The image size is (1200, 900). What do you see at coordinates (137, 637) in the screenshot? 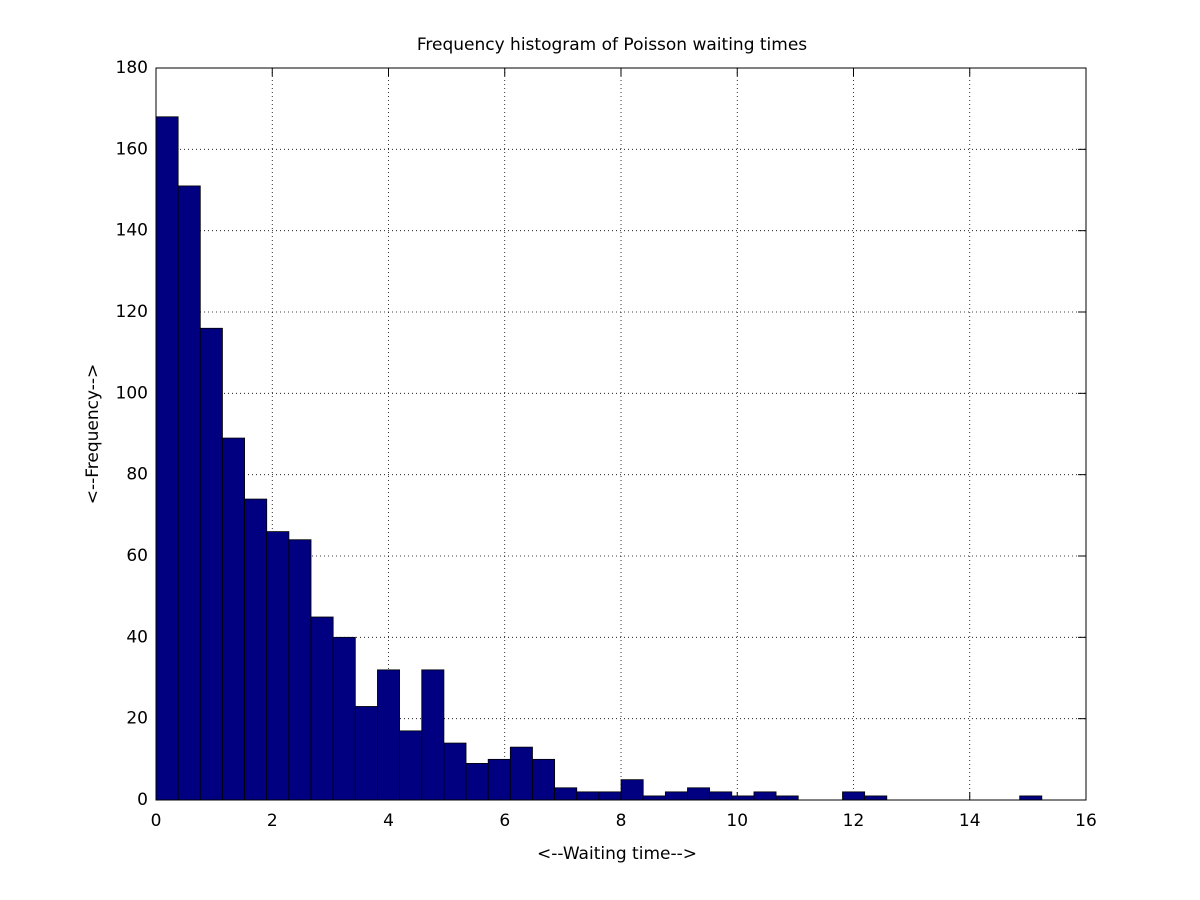
I see `y-tick-label: 40` at bounding box center [137, 637].